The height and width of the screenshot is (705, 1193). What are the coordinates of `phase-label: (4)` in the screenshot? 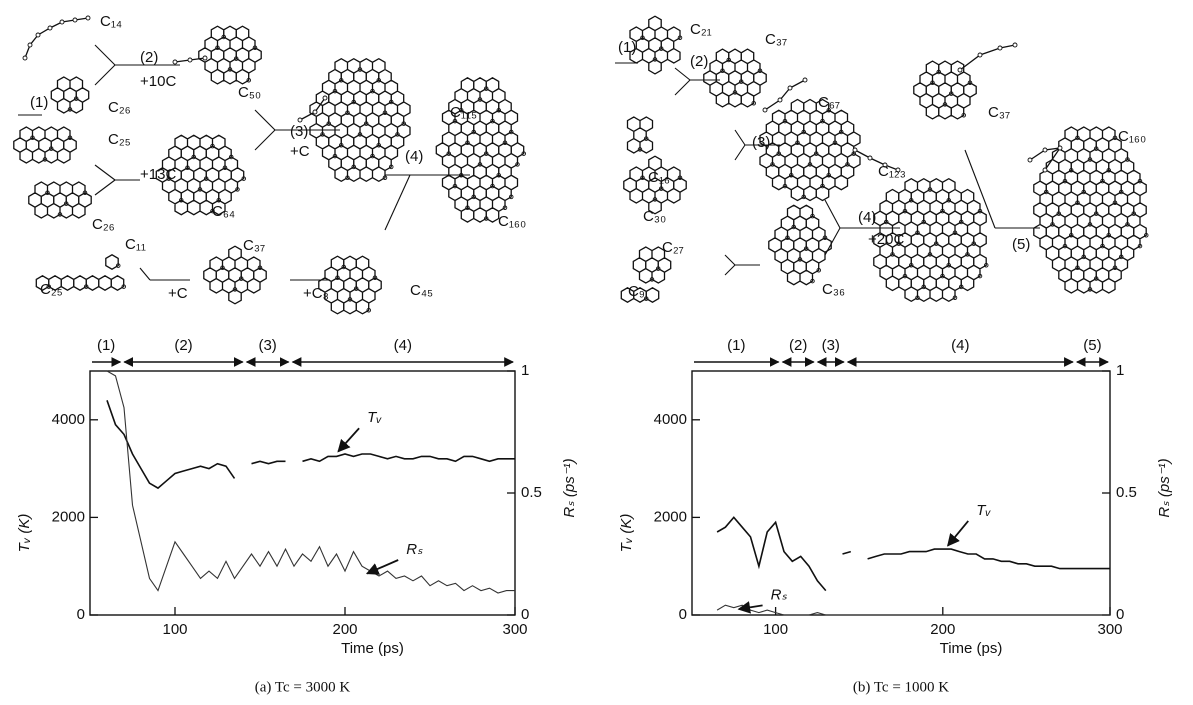 It's located at (403, 345).